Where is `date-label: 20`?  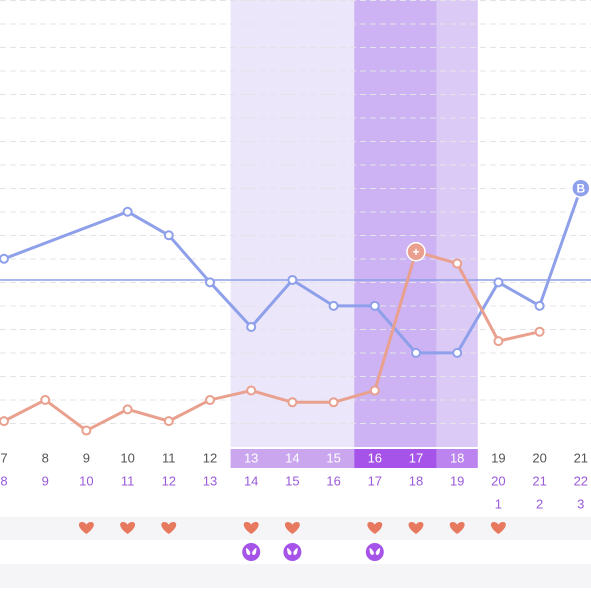
date-label: 20 is located at coordinates (539, 457).